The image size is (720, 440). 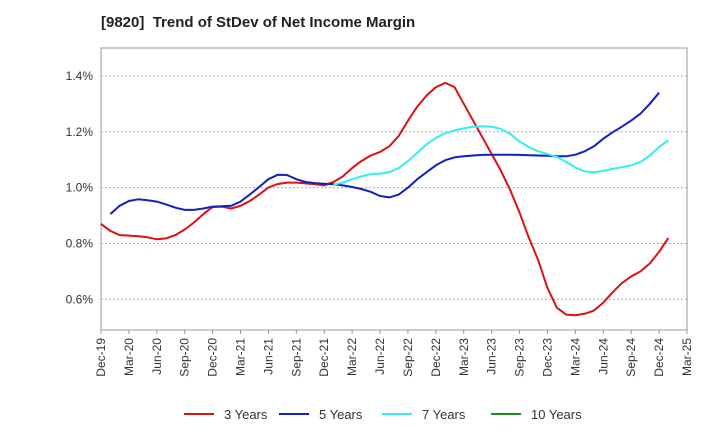 What do you see at coordinates (547, 357) in the screenshot?
I see `x-tick-label: Dec-23` at bounding box center [547, 357].